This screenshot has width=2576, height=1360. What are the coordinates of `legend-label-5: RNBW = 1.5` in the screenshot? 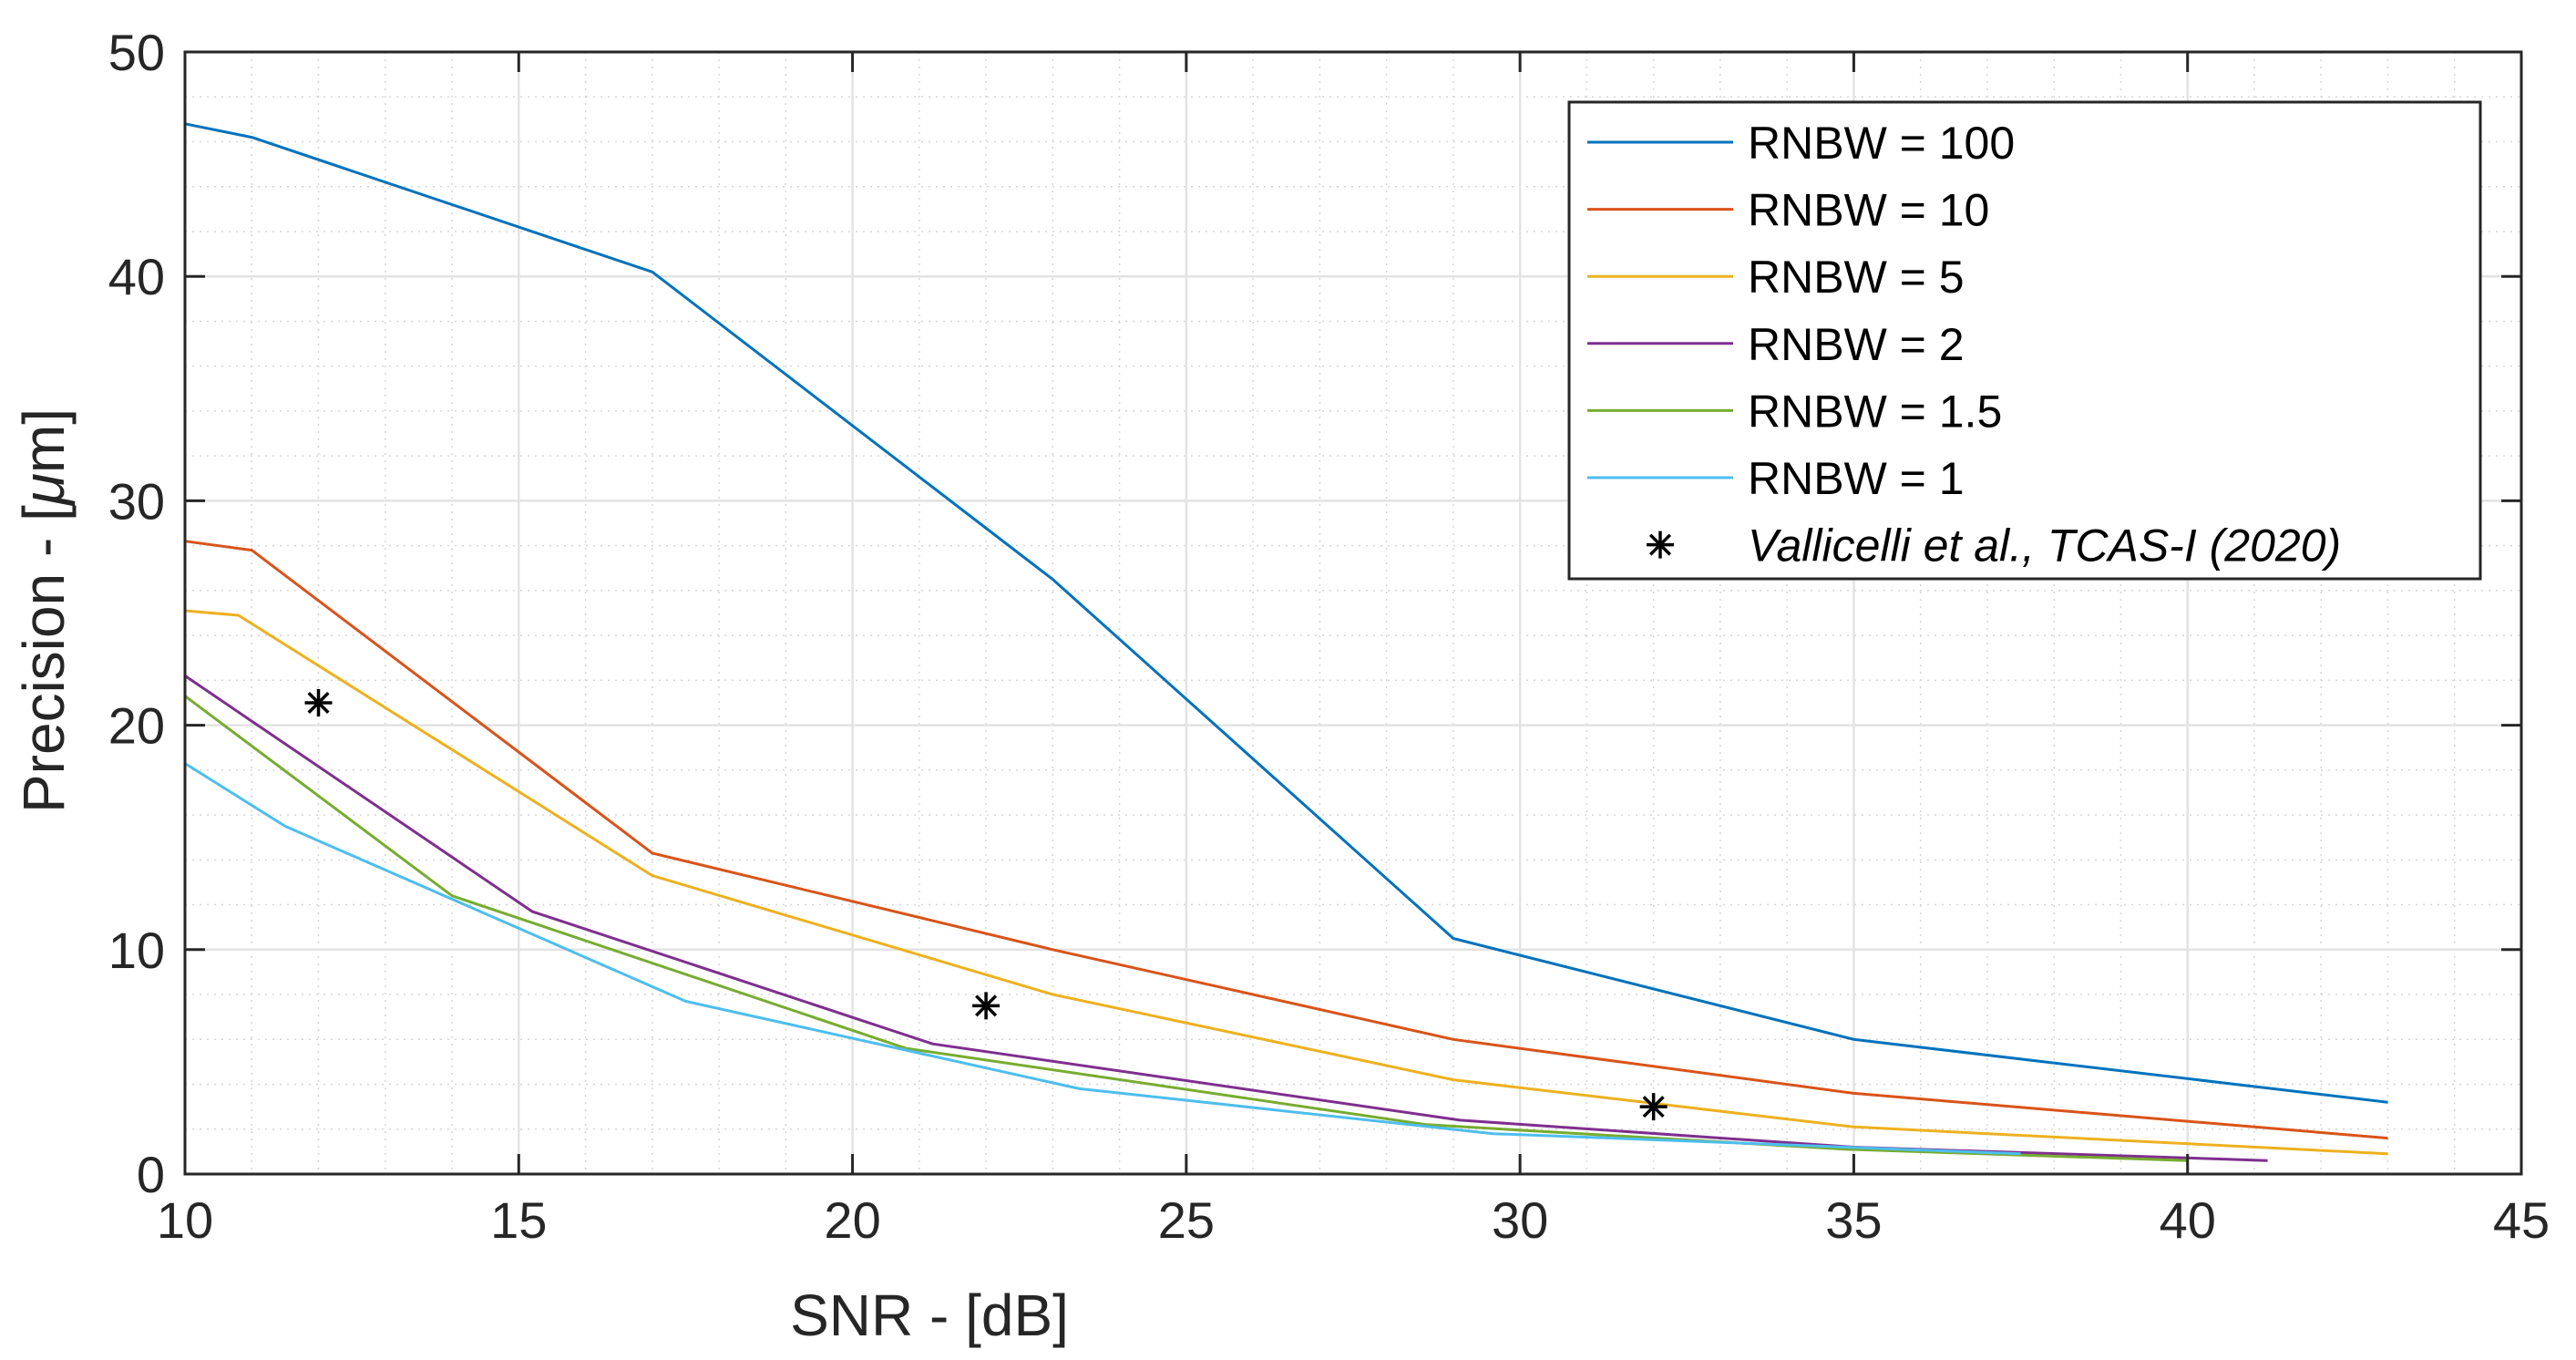 It's located at (1875, 412).